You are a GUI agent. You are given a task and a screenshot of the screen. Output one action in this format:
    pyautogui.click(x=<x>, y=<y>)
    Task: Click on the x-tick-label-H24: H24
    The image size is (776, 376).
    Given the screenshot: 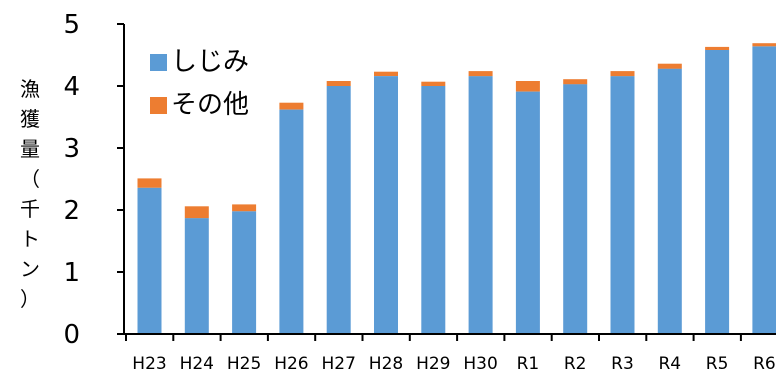 What is the action you would take?
    pyautogui.click(x=197, y=364)
    